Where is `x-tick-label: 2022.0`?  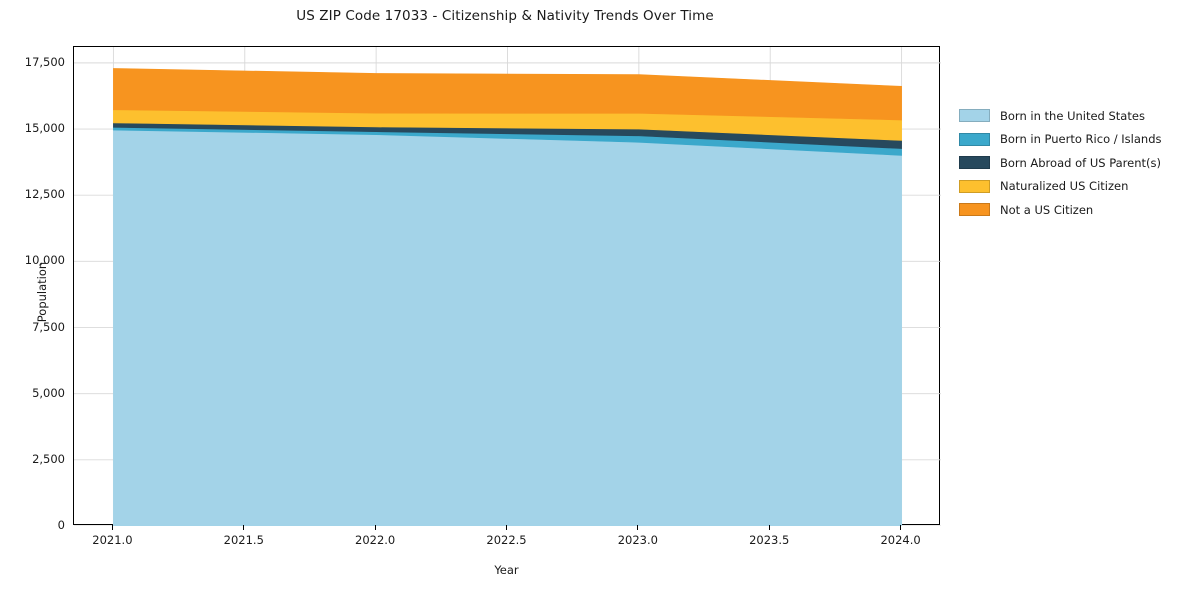
x-tick-label: 2022.0 is located at coordinates (375, 540).